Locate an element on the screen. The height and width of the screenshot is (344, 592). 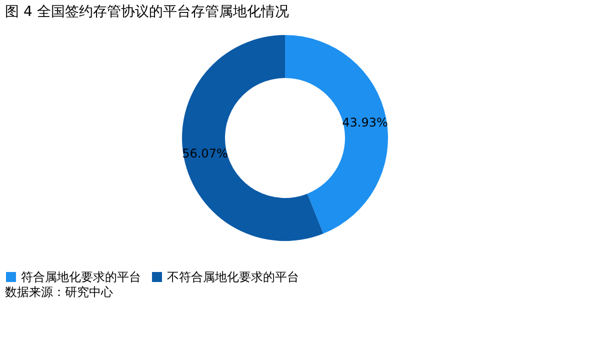
legend-label: 不符合属地化要求的平台 is located at coordinates (233, 277).